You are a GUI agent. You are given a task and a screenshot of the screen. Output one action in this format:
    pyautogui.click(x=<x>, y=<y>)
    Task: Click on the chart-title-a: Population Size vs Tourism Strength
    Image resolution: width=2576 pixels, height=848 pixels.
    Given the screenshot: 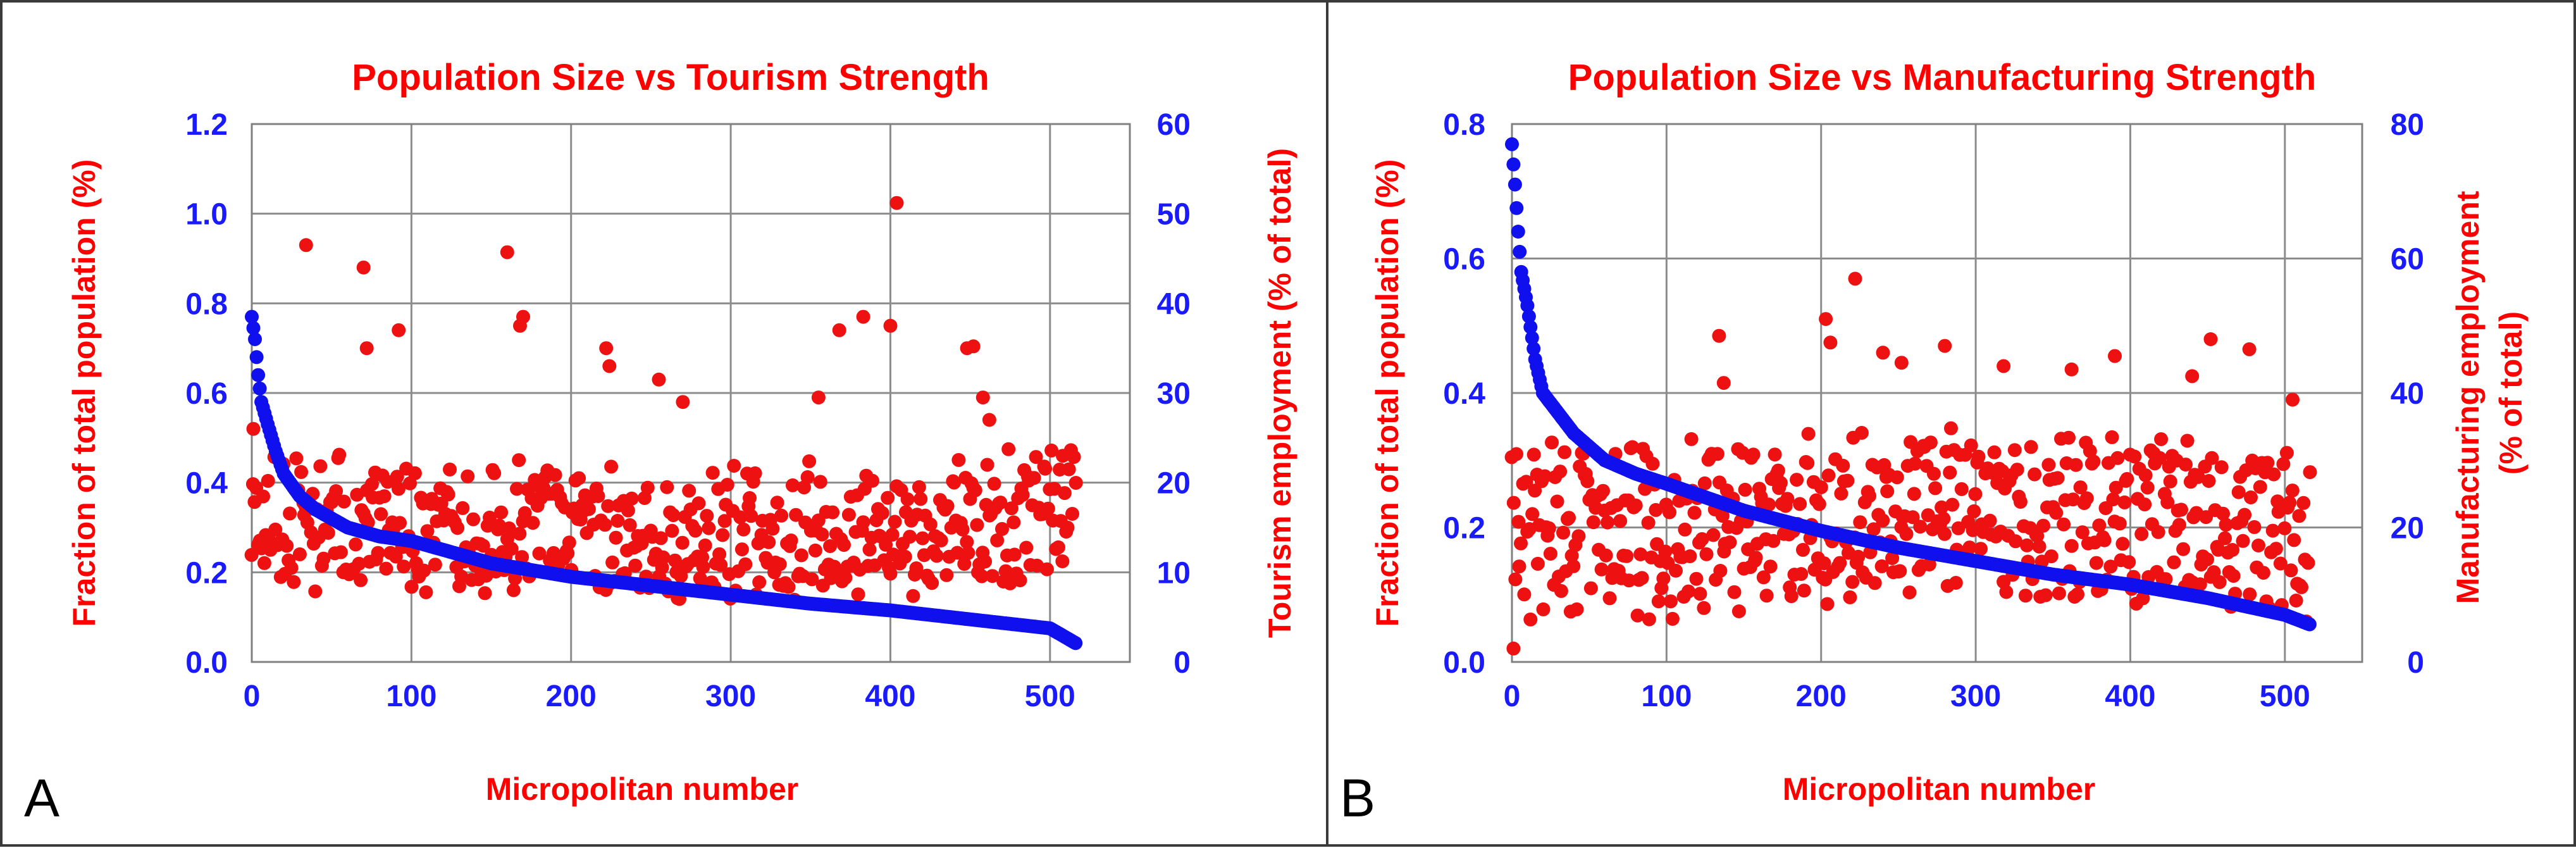 What is the action you would take?
    pyautogui.click(x=671, y=77)
    